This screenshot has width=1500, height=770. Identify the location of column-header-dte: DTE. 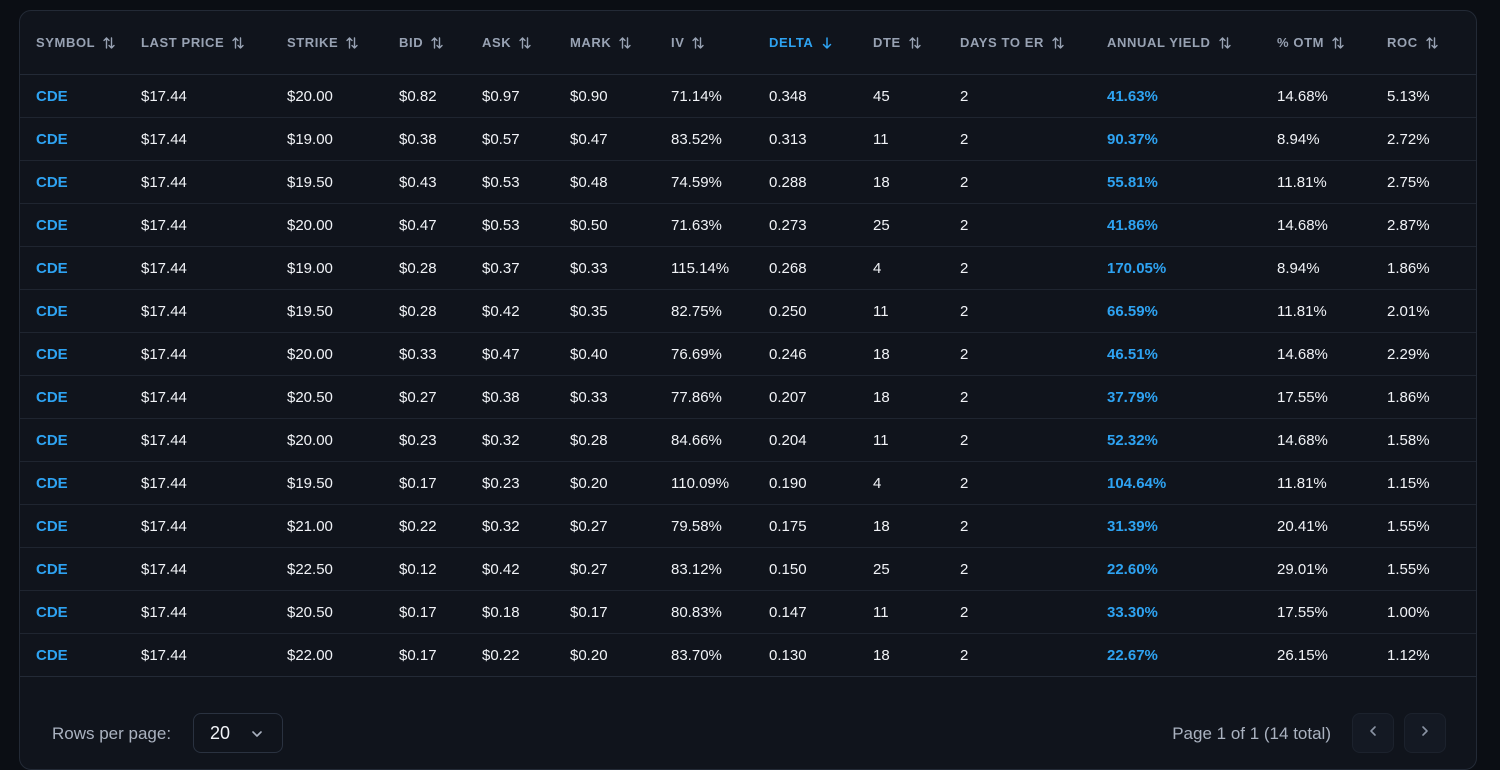
(916, 43).